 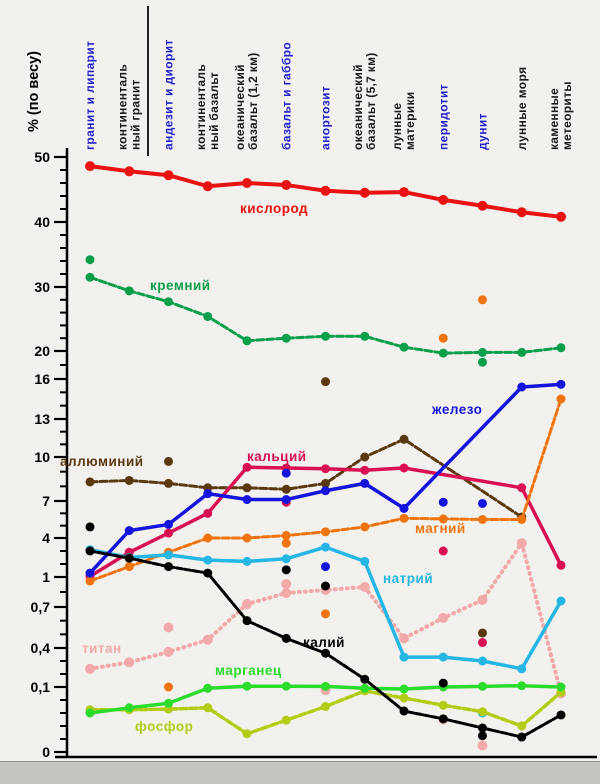 I want to click on y-tick-label: 10, so click(x=42, y=457).